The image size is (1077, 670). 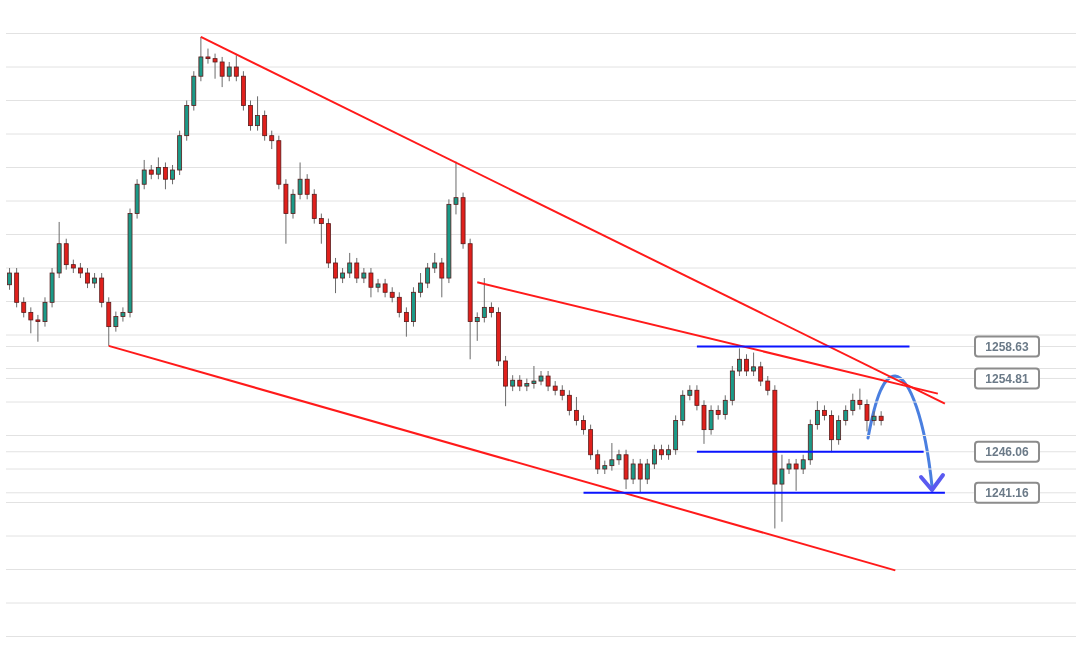 What do you see at coordinates (1007, 346) in the screenshot?
I see `y-tick-label: 1258.63` at bounding box center [1007, 346].